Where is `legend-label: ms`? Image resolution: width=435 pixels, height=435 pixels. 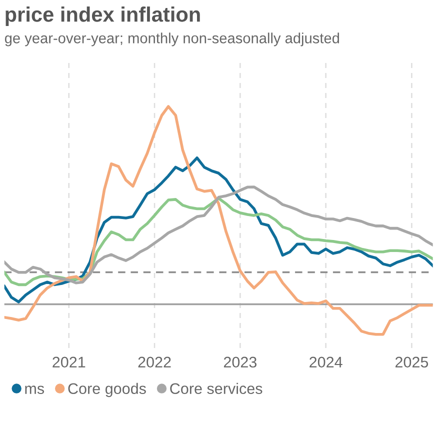
legend-label: ms is located at coordinates (34, 390).